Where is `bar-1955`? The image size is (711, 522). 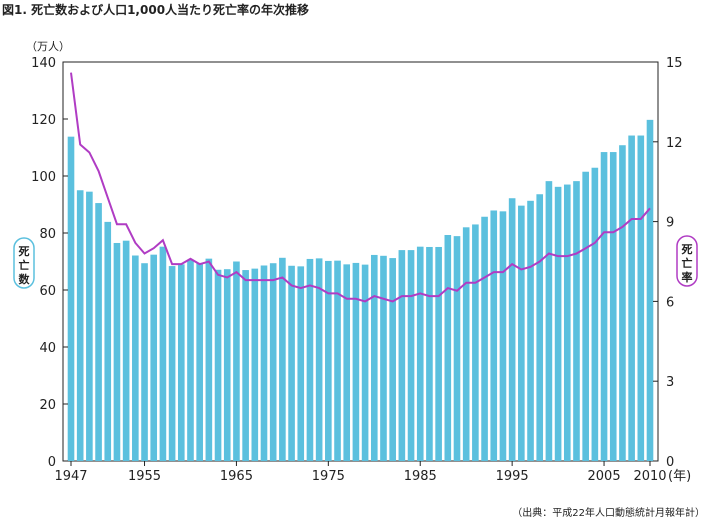
bar-1955 is located at coordinates (144, 362).